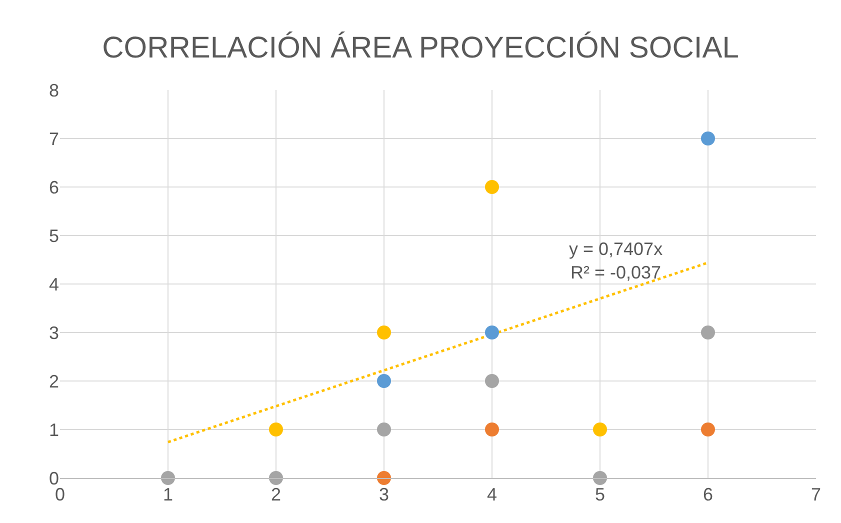 This screenshot has height=523, width=841. What do you see at coordinates (384, 494) in the screenshot?
I see `x-tick-label: 3` at bounding box center [384, 494].